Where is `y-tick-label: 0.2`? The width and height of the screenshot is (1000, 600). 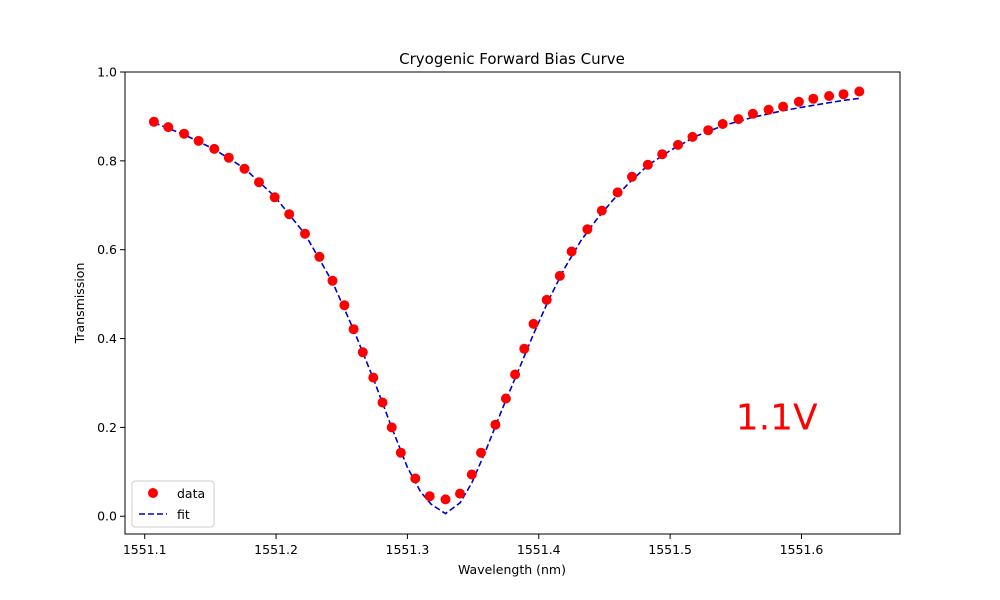
y-tick-label: 0.2 is located at coordinates (107, 427).